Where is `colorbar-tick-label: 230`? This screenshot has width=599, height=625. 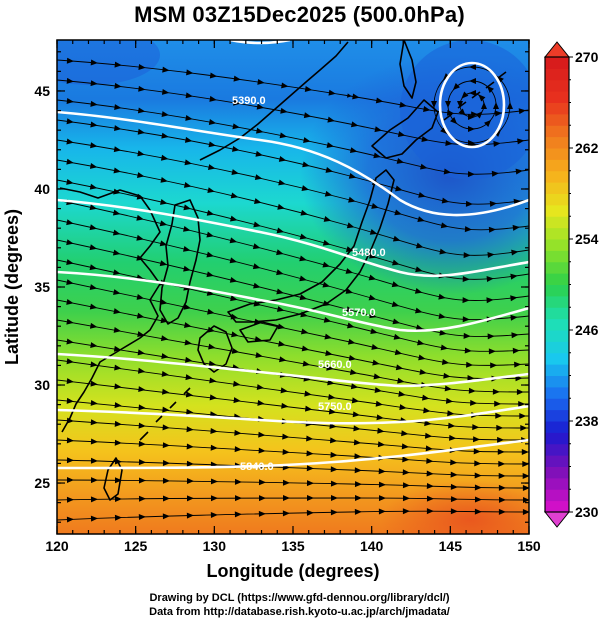
colorbar-tick-label: 230 is located at coordinates (587, 512).